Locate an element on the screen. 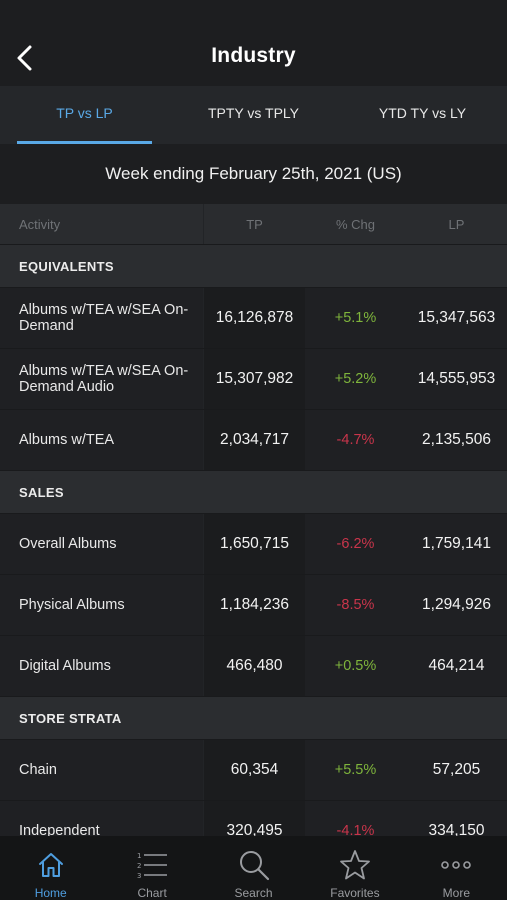  nav-home: Home is located at coordinates (50, 868).